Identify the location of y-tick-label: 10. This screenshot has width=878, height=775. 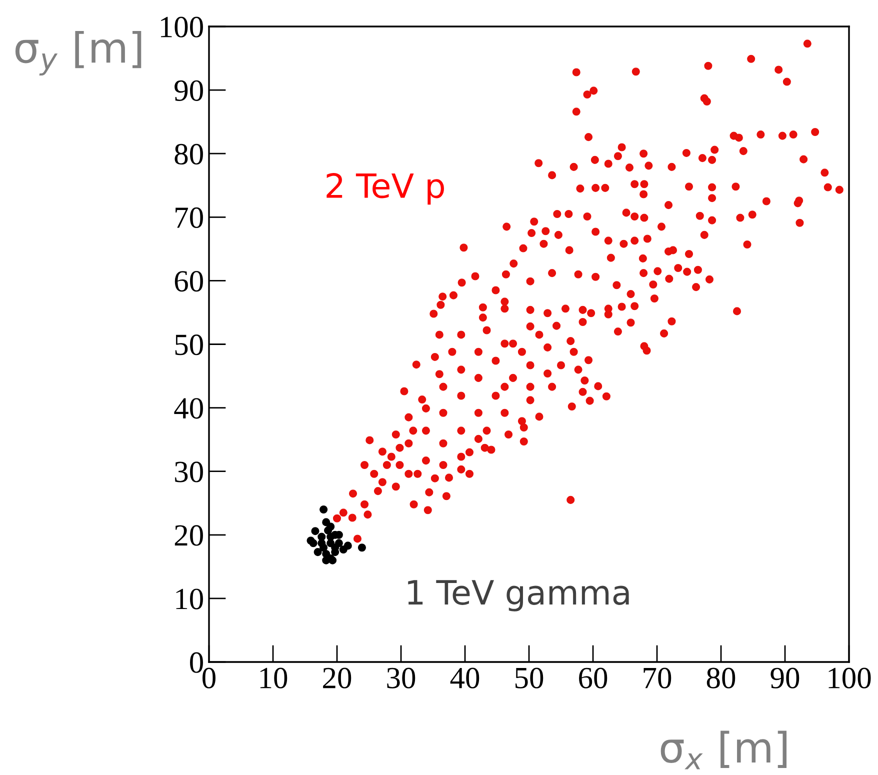
(189, 599).